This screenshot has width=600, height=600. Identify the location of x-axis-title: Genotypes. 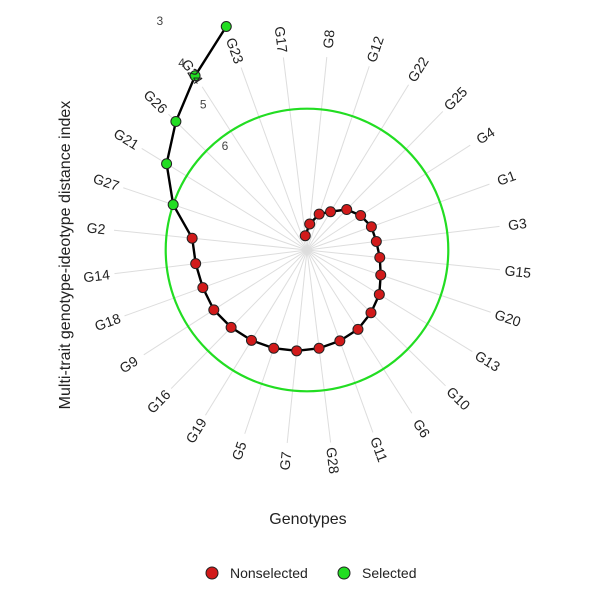
(307, 519).